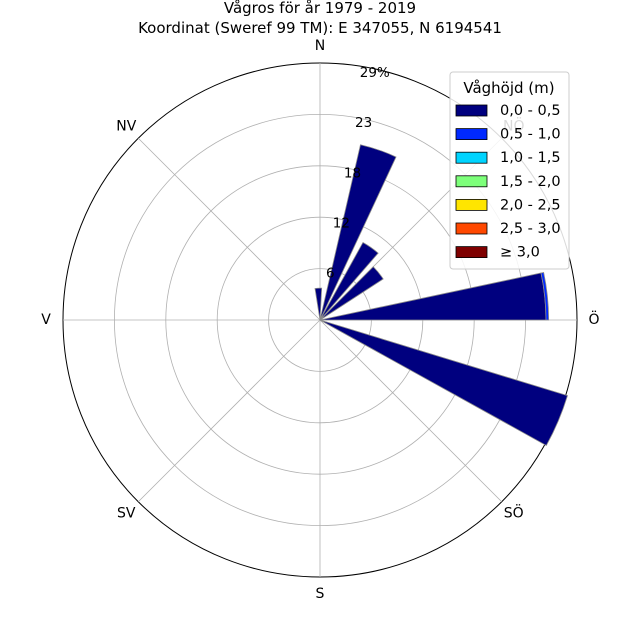  I want to click on radial-tick-labels: 6 12 18 23 29%, so click(358, 173).